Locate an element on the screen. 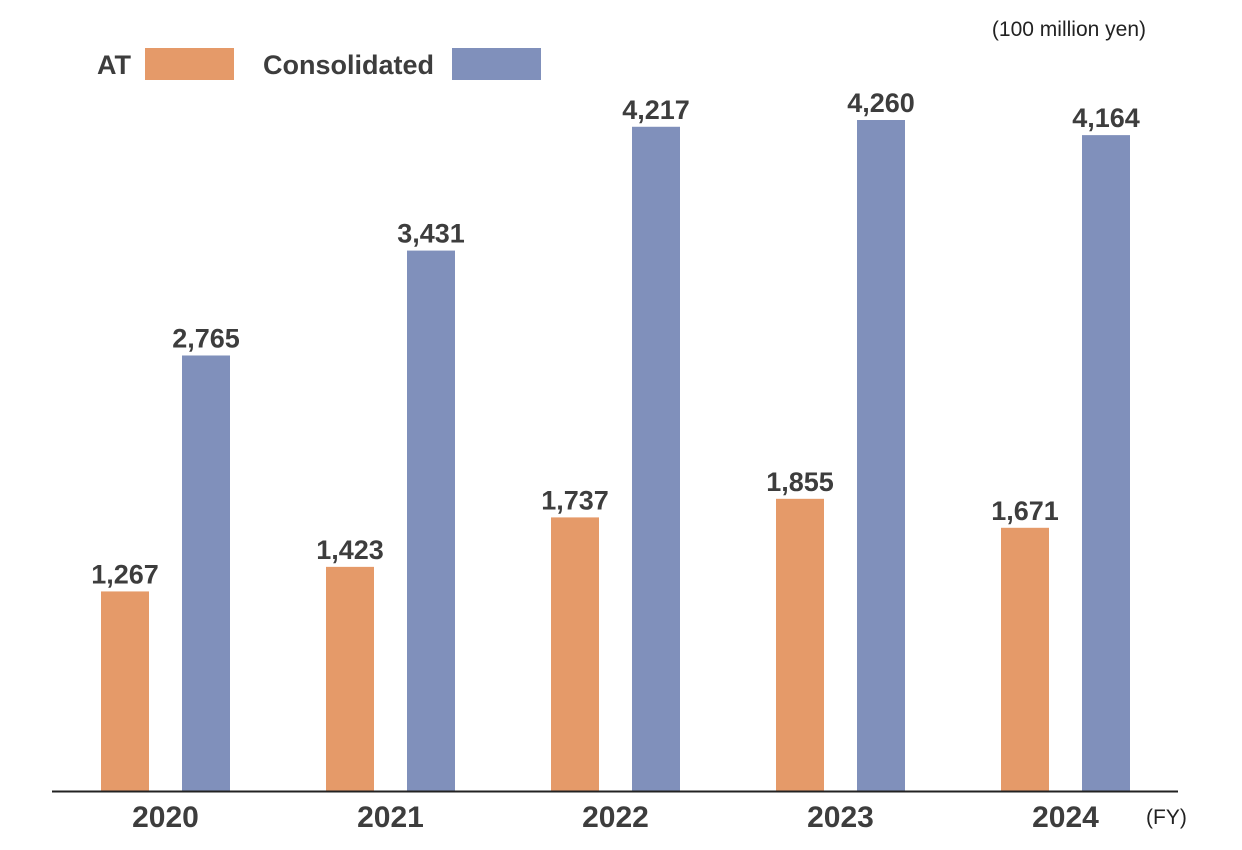 The image size is (1242, 850). x-tick-labels: 2020 2021 2022 2023 2024 is located at coordinates (615, 817).